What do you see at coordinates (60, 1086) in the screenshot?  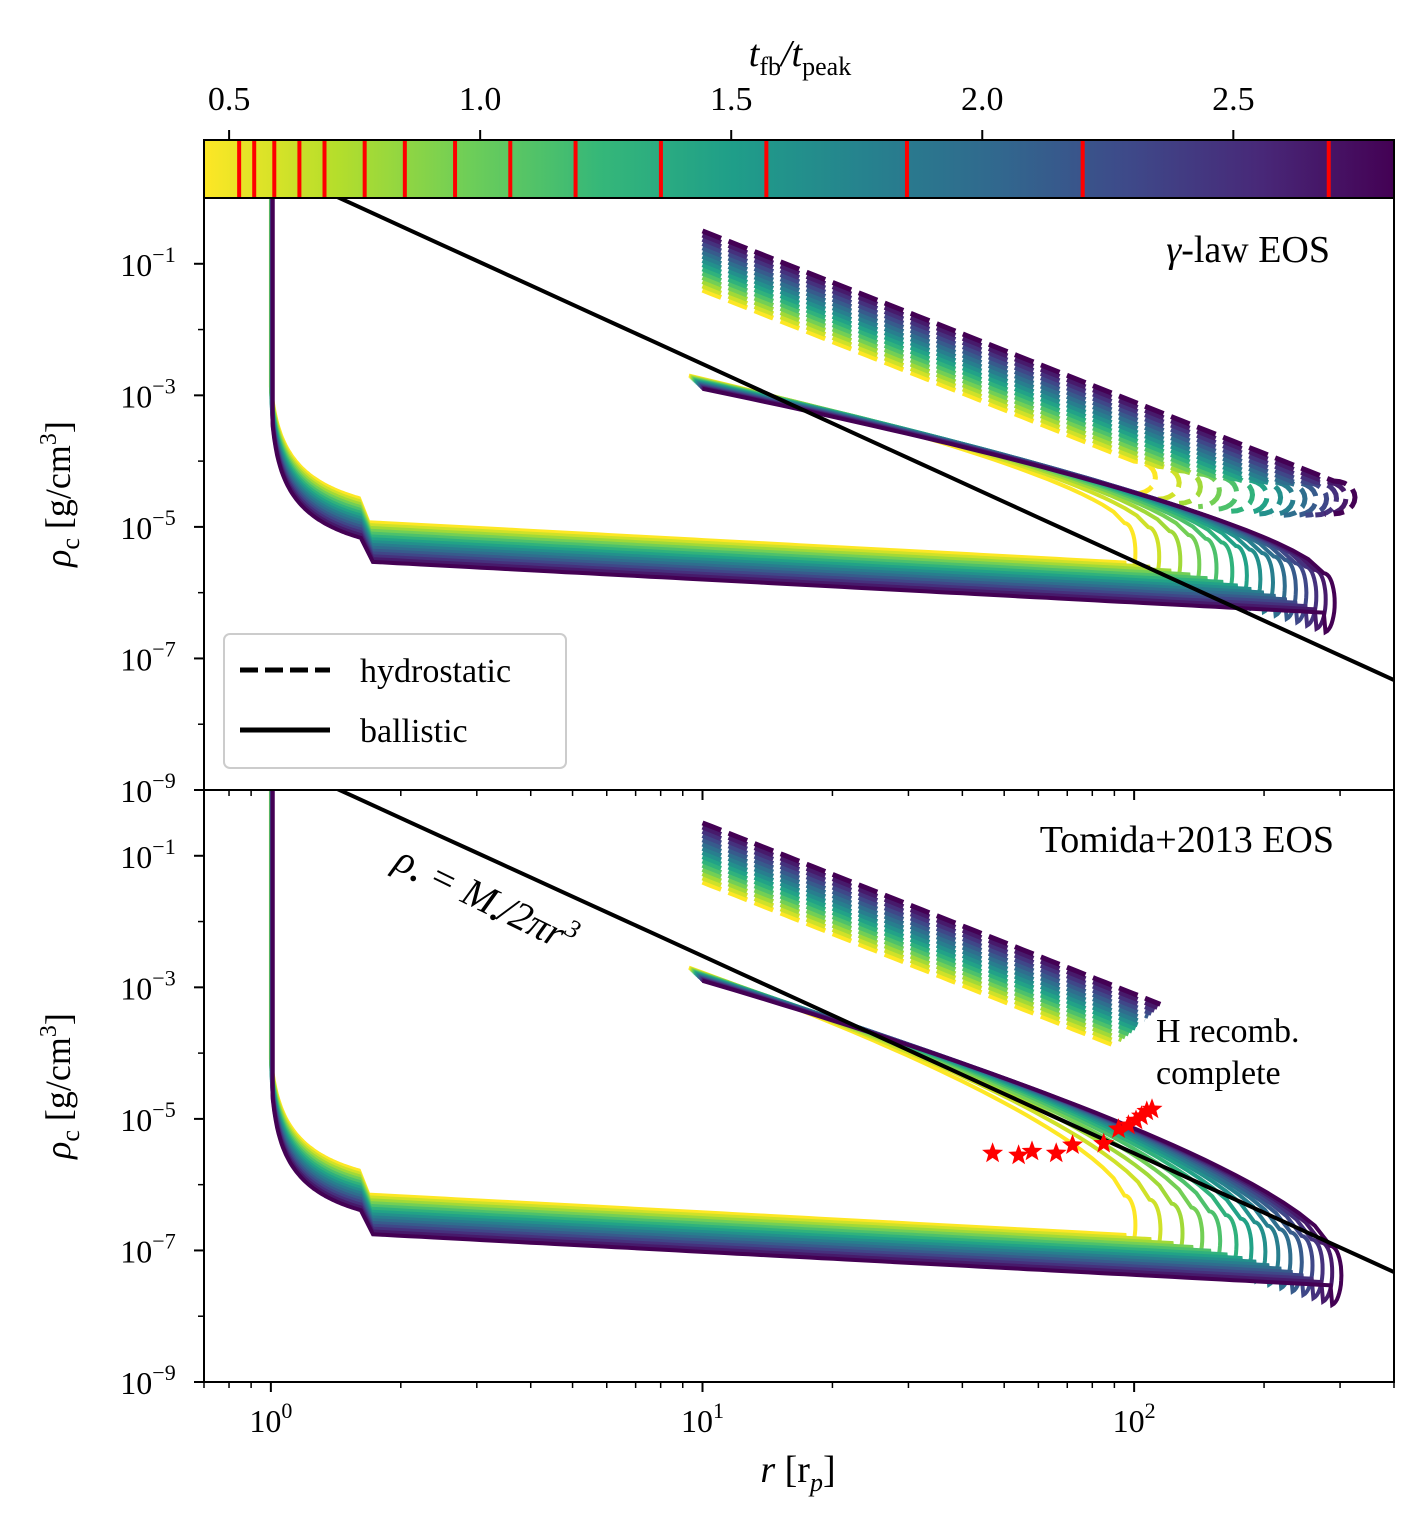 I see `panel2-y-label: ρc [g/cm3]` at bounding box center [60, 1086].